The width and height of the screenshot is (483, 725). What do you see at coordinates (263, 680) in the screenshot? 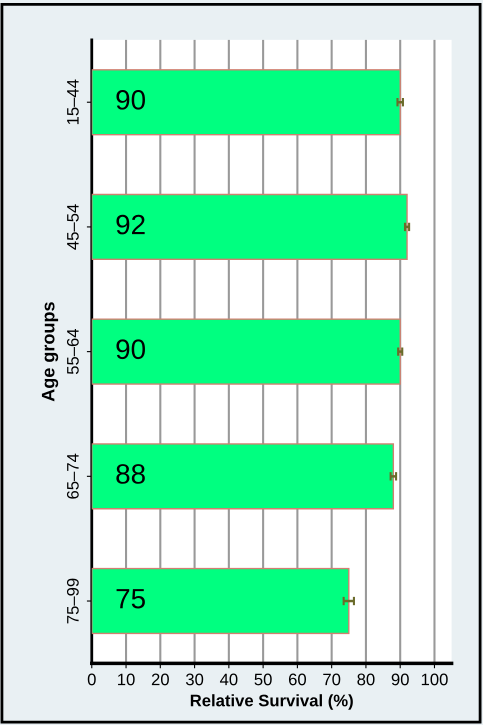
I see `x-tick-label: 50` at bounding box center [263, 680].